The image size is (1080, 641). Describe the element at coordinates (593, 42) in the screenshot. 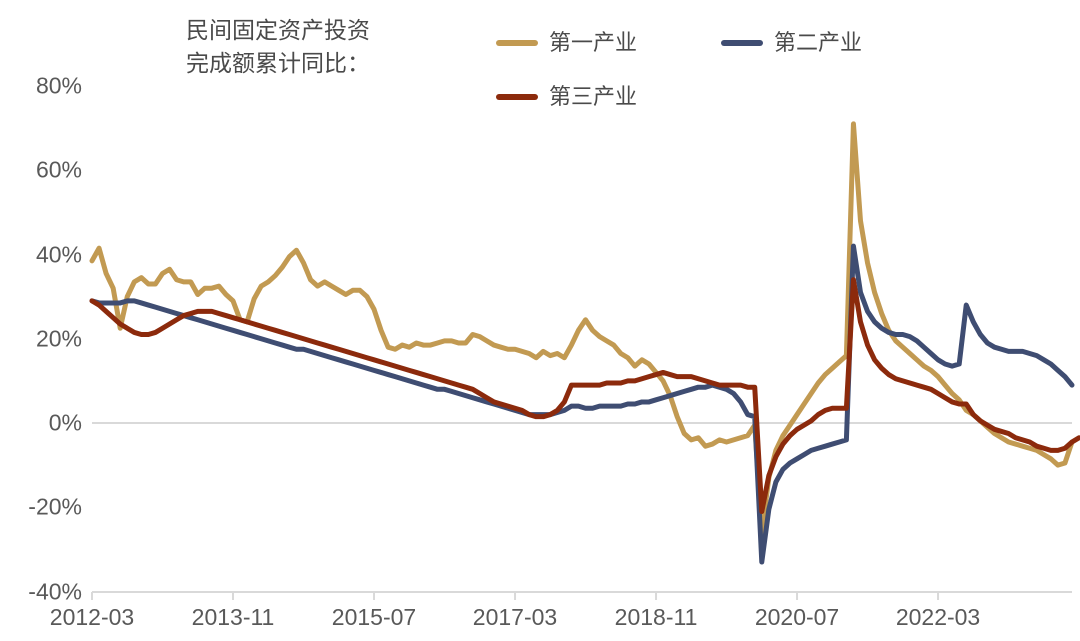

I see `legend-label-primary-industry: 第一产业` at that location.